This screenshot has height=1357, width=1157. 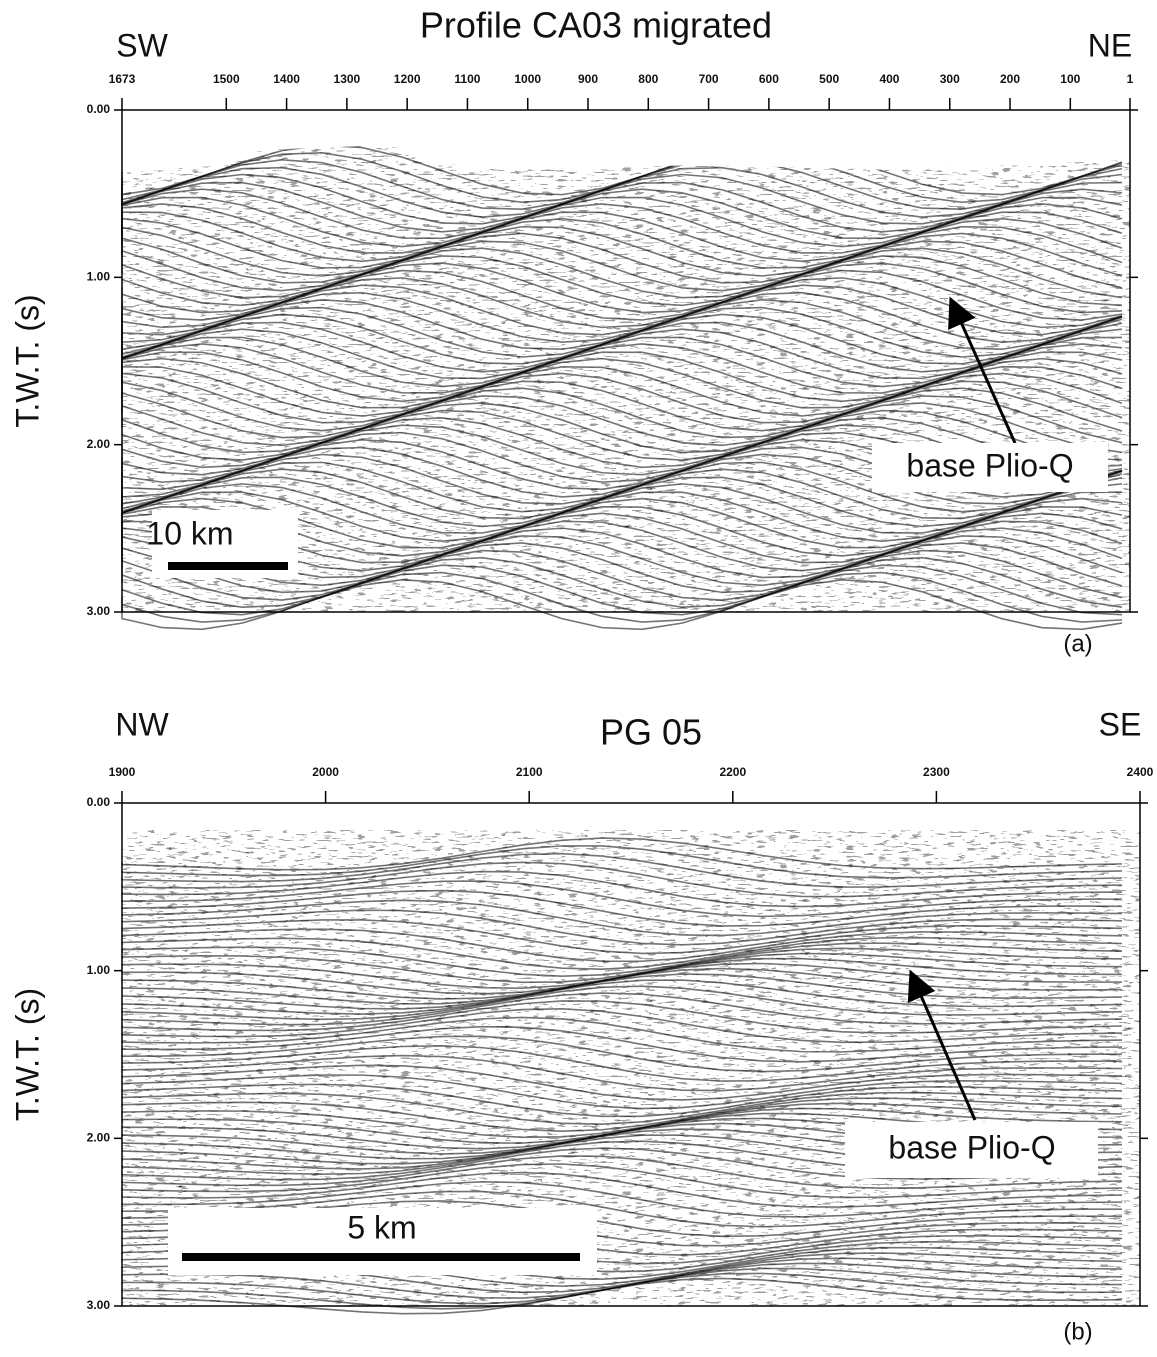 What do you see at coordinates (889, 79) in the screenshot?
I see `x-tick-label: 400` at bounding box center [889, 79].